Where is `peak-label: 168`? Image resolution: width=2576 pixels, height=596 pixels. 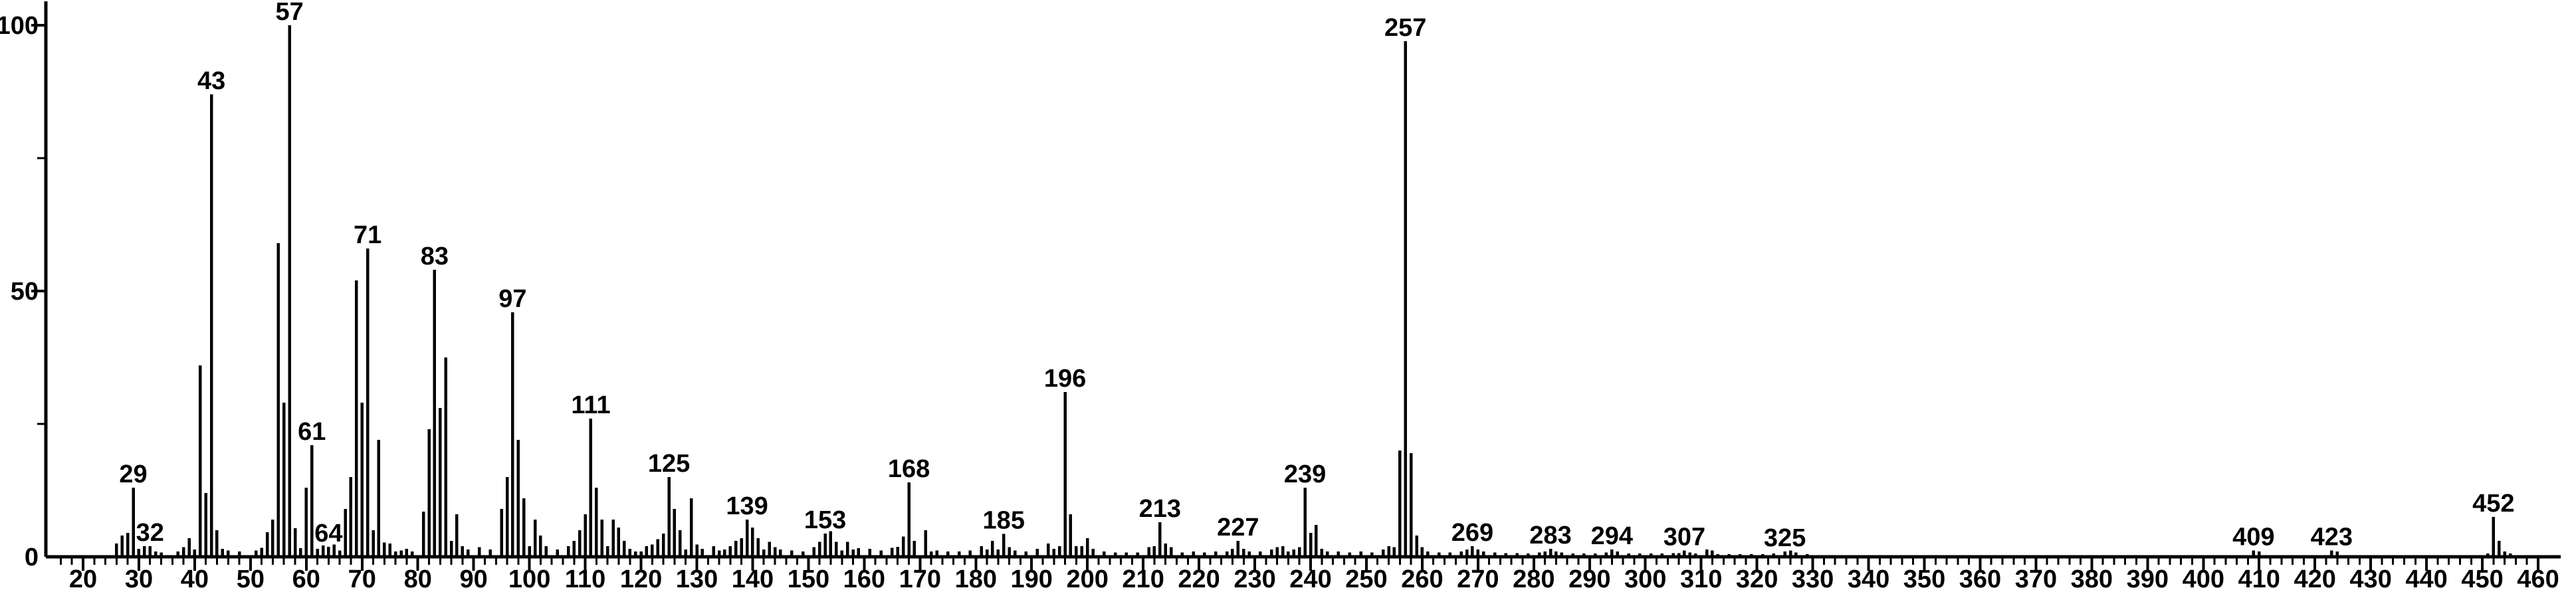 peak-label: 168 is located at coordinates (909, 469).